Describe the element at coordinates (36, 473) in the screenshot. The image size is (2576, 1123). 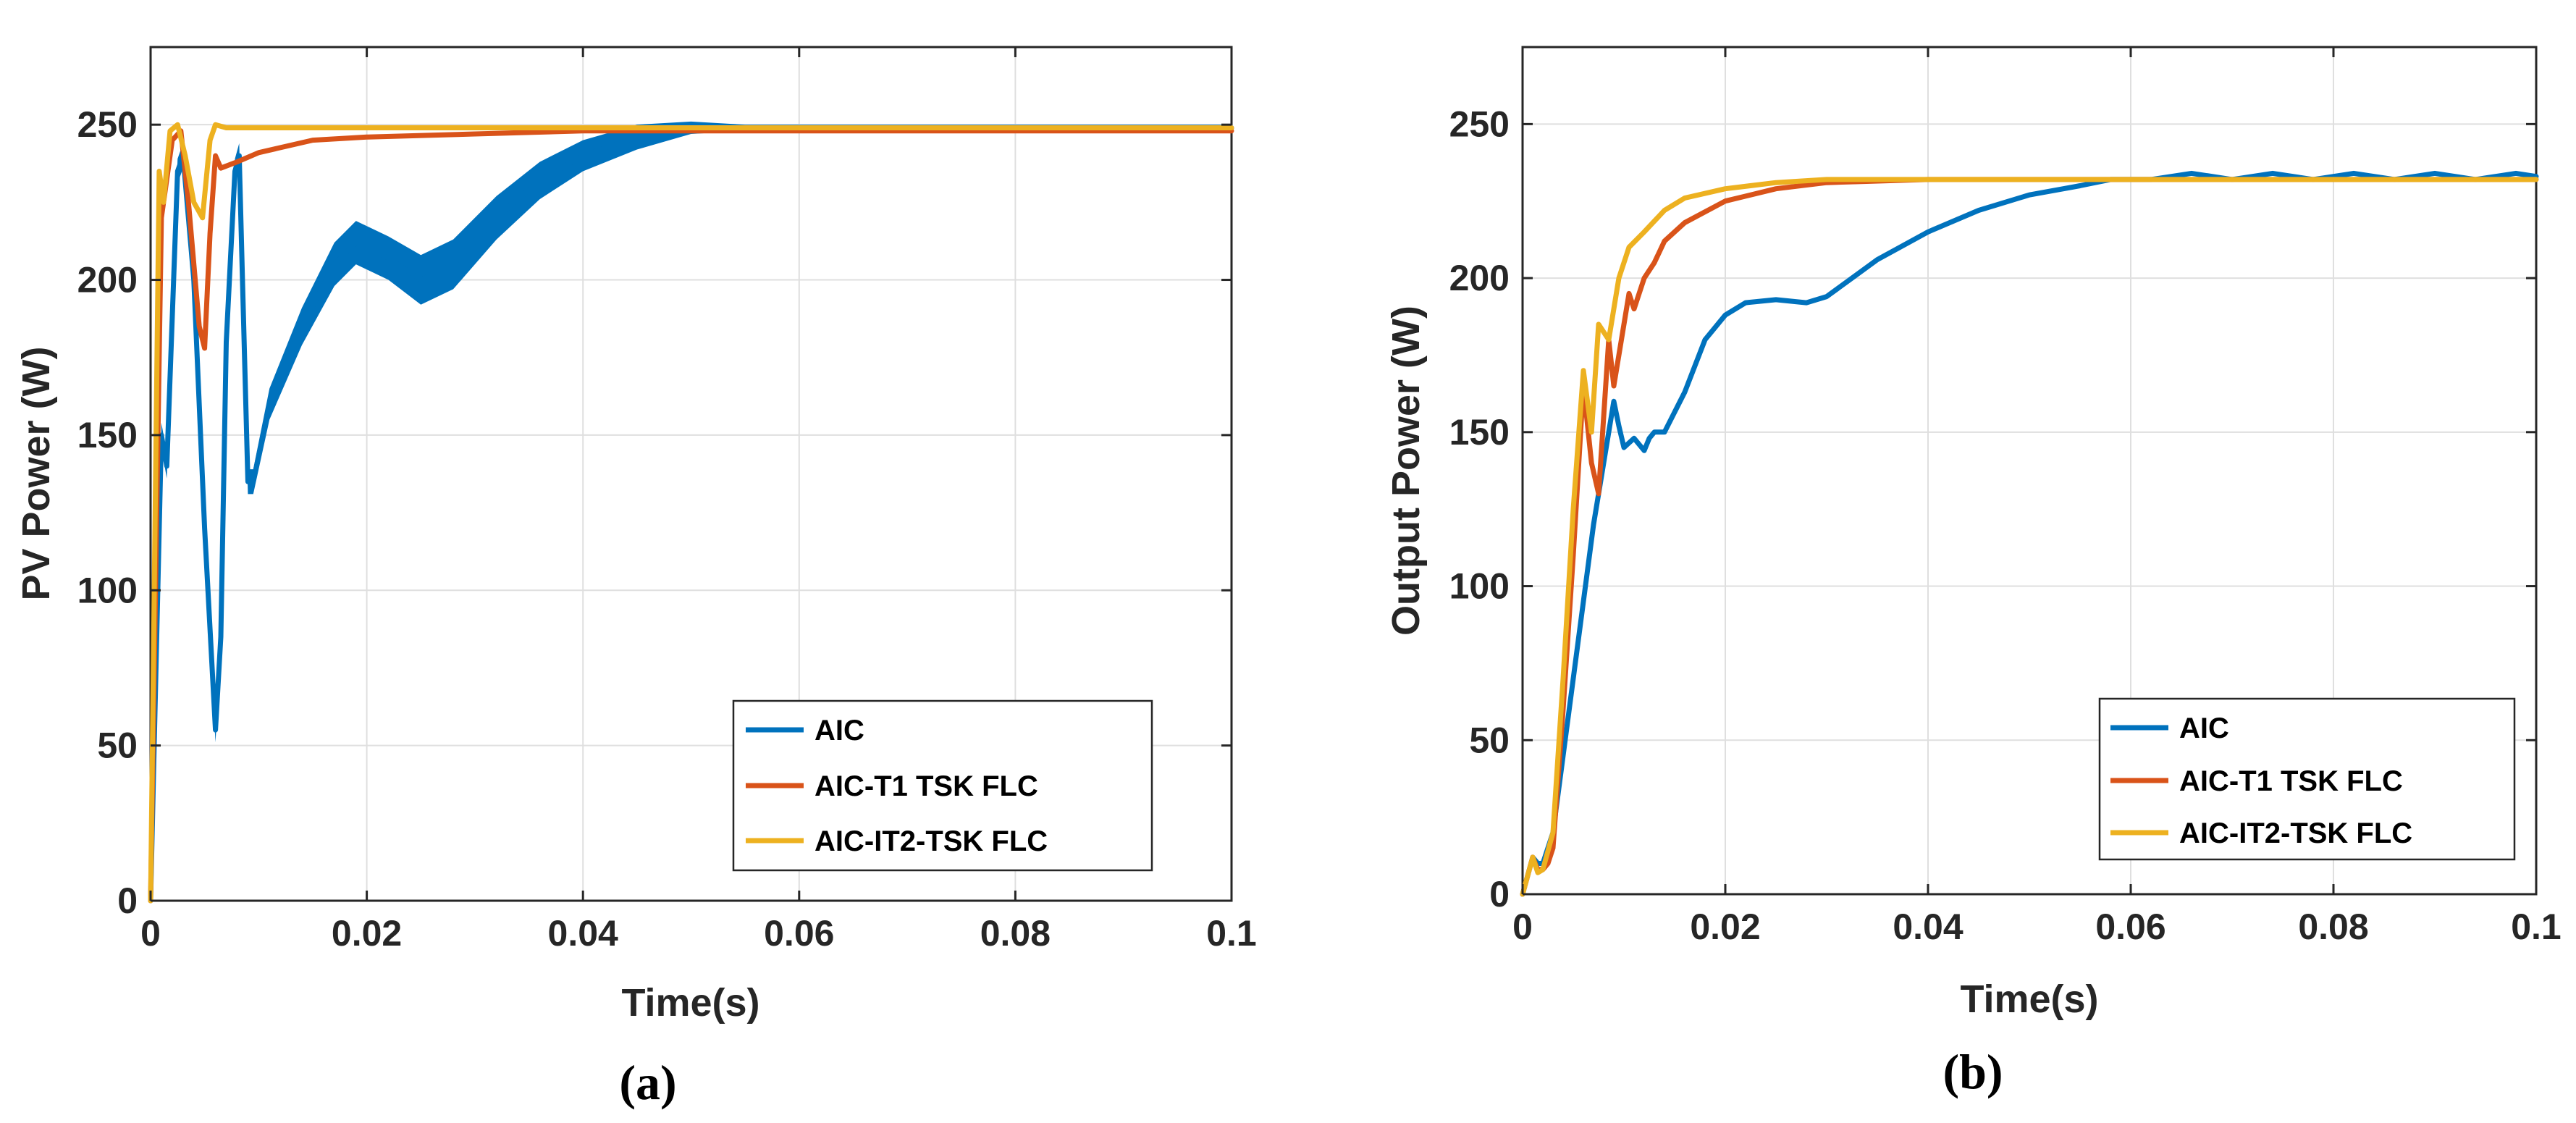
I see `y-axis-label-a: PV Power (W)` at that location.